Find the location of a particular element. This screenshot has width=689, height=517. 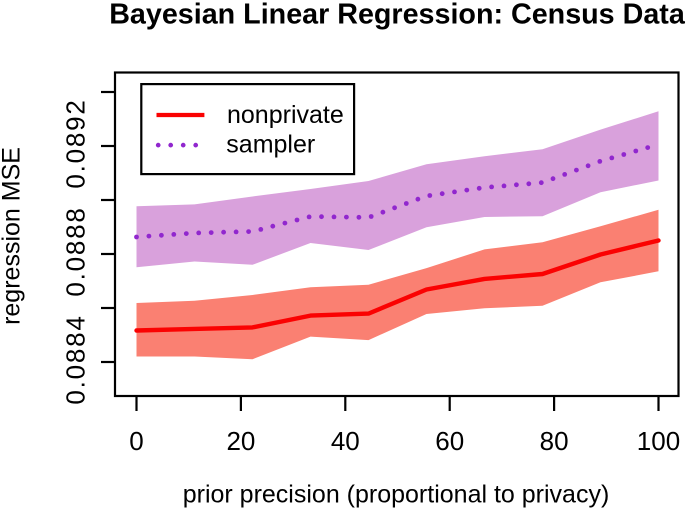

svg-text: 100 is located at coordinates (658, 441).